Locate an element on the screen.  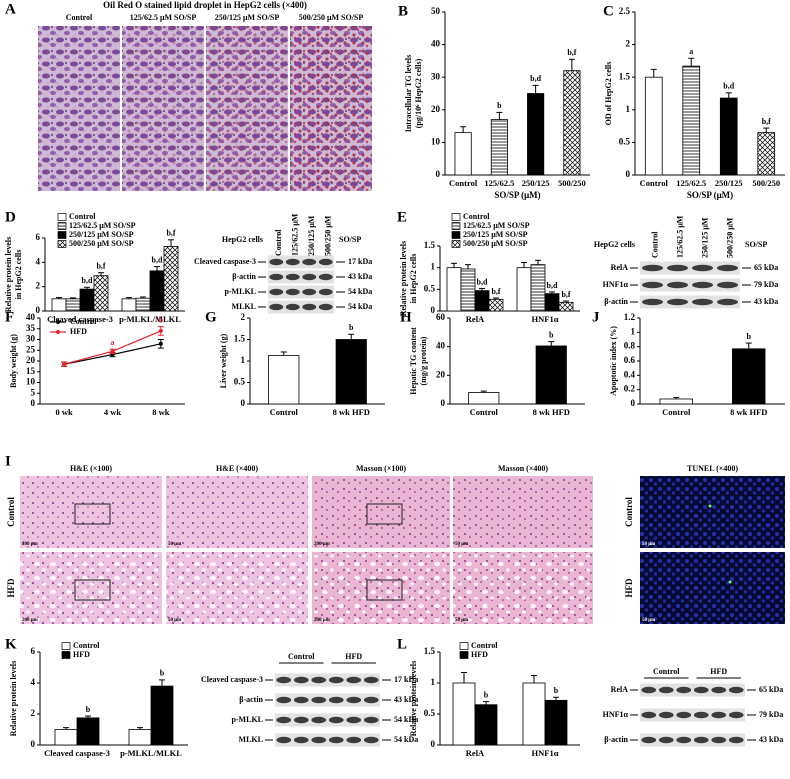
column-header: H&E (×100) is located at coordinates (91, 468).